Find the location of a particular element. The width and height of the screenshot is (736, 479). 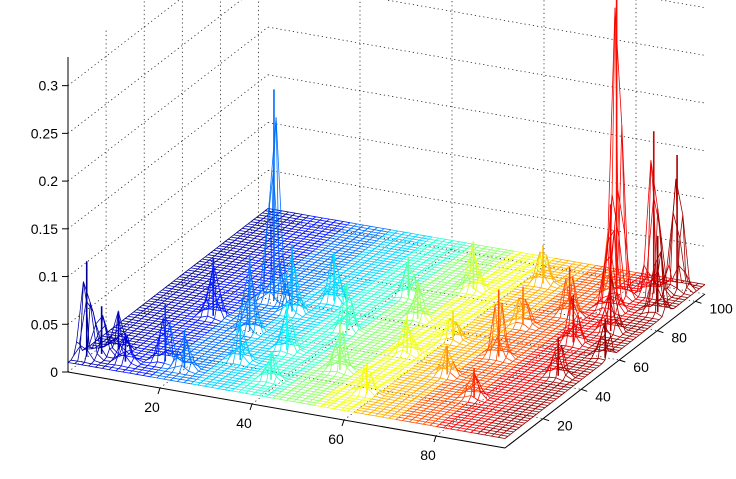

y-tick-label: 20 is located at coordinates (565, 426).